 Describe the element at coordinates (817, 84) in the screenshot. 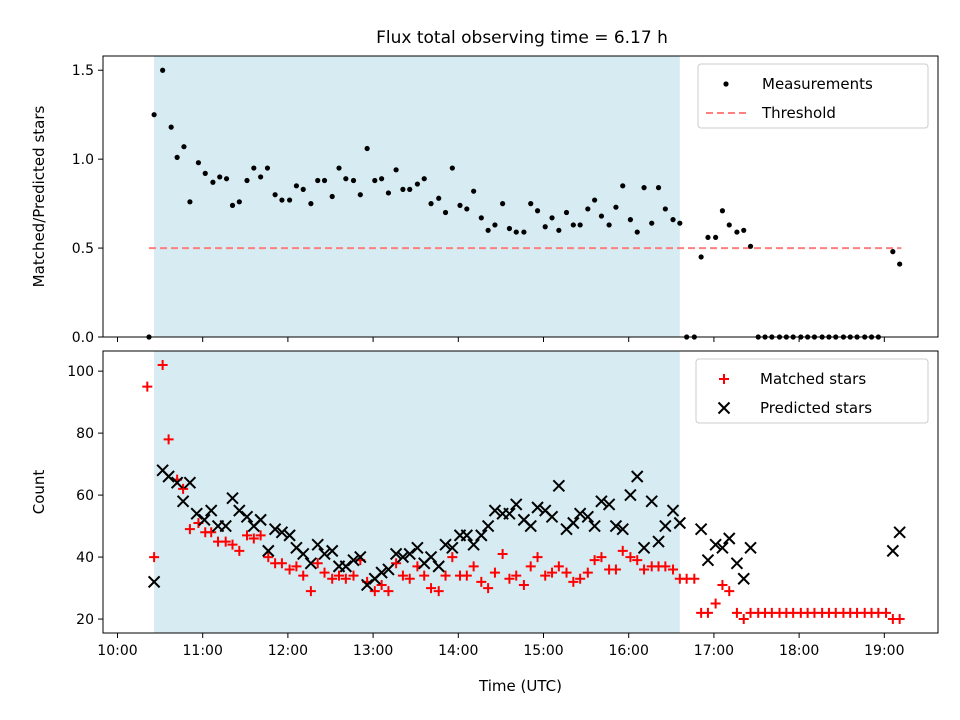

I see `legend-label: Measurements` at that location.